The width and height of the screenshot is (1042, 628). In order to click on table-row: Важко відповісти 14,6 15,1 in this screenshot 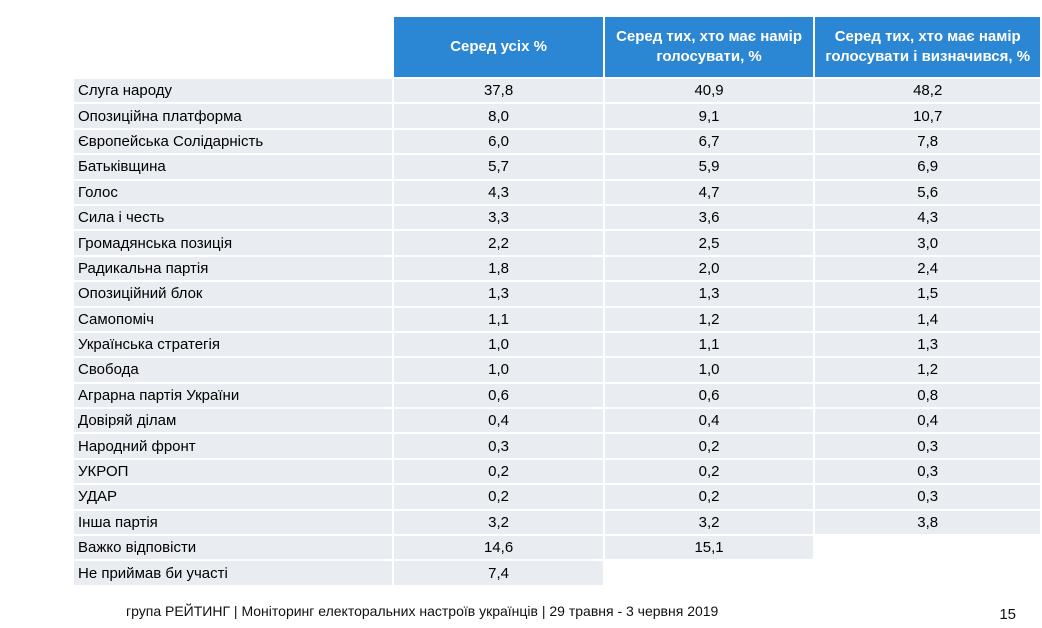, I will do `click(557, 548)`.